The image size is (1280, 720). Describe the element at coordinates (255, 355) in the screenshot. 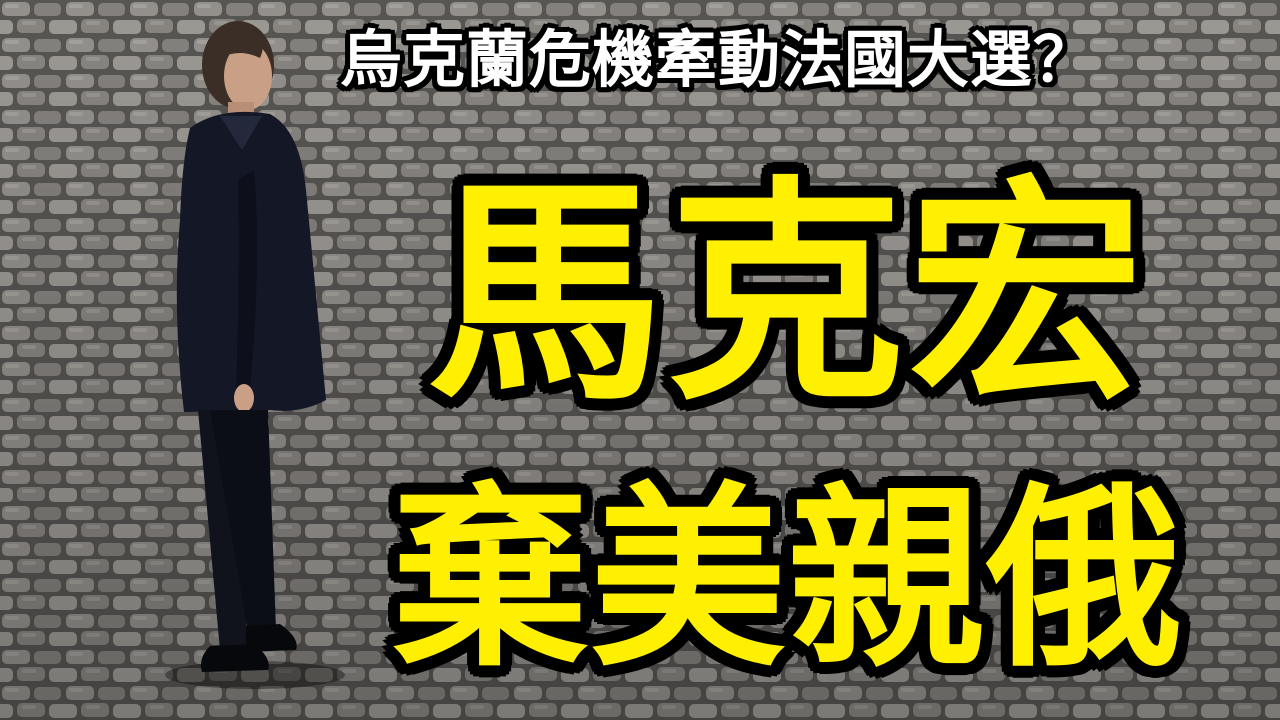

I see `standing-man-silhouette` at that location.